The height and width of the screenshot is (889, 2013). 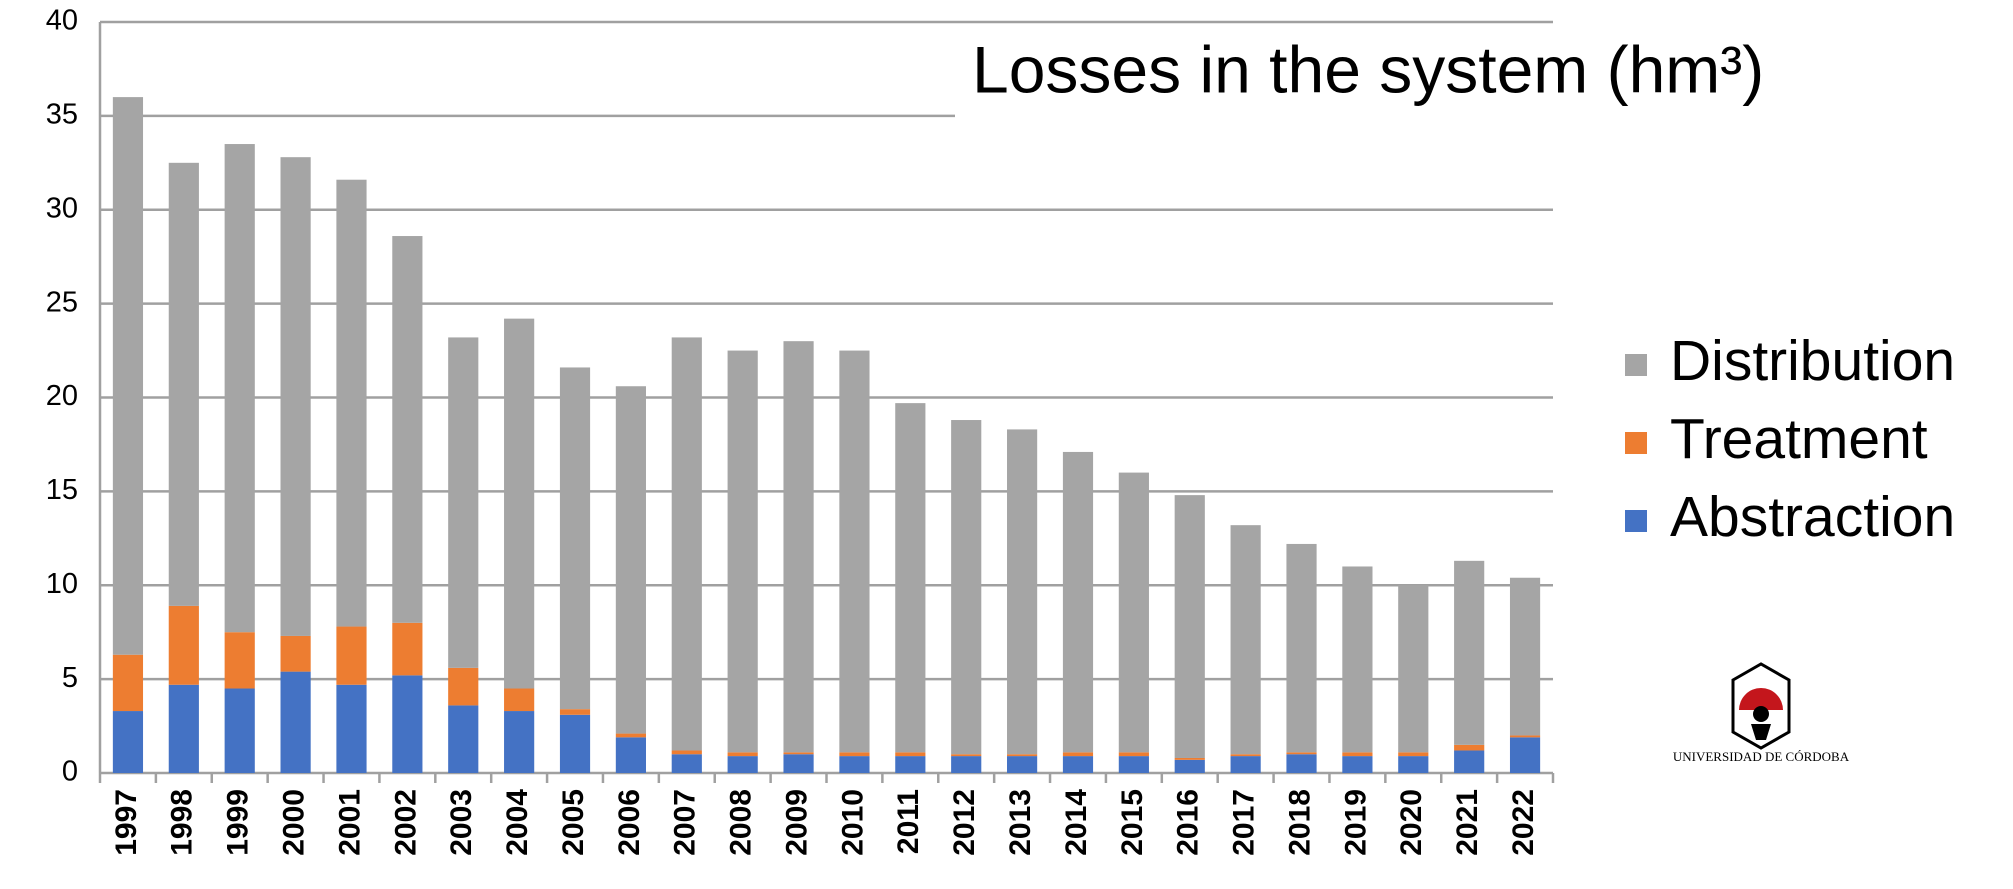 What do you see at coordinates (1799, 439) in the screenshot?
I see `legend-label: Treatment` at bounding box center [1799, 439].